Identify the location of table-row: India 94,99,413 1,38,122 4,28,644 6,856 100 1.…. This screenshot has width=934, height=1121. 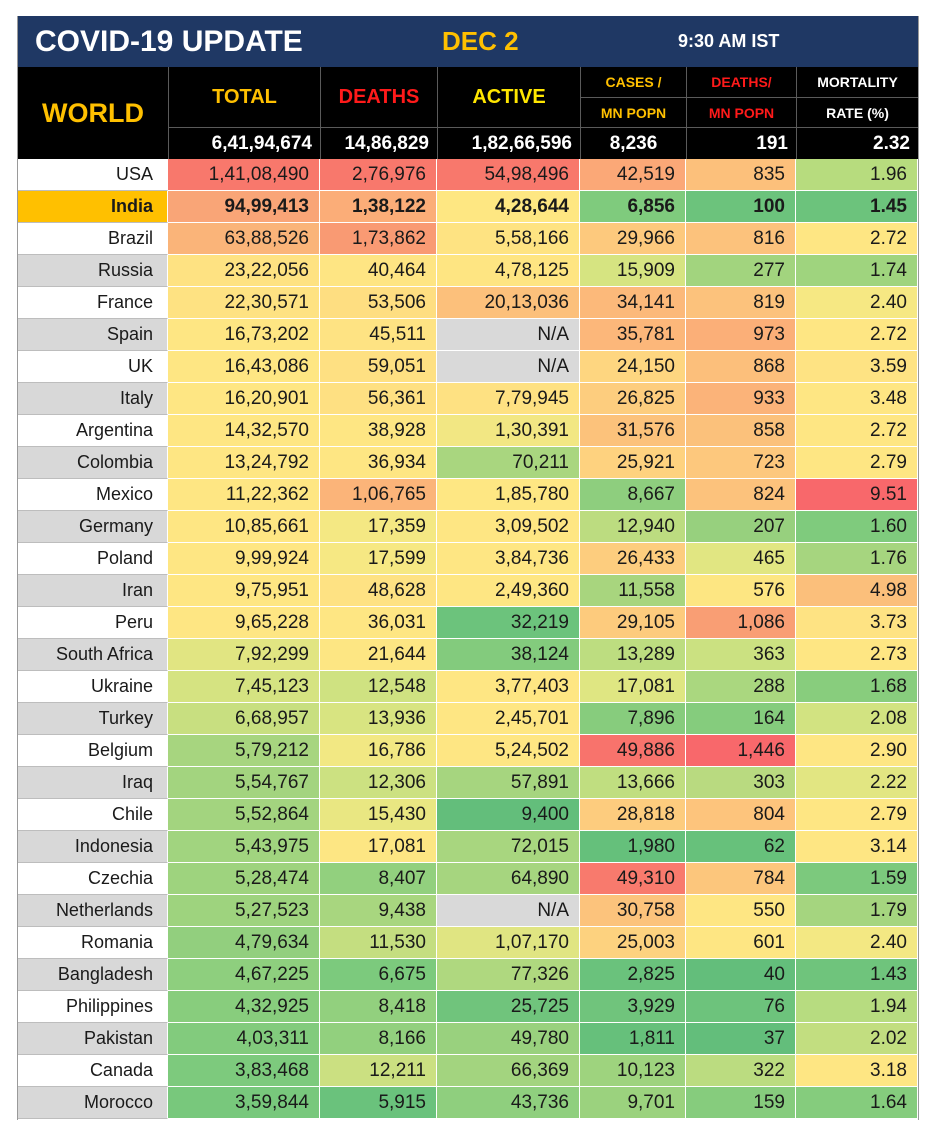
(468, 207).